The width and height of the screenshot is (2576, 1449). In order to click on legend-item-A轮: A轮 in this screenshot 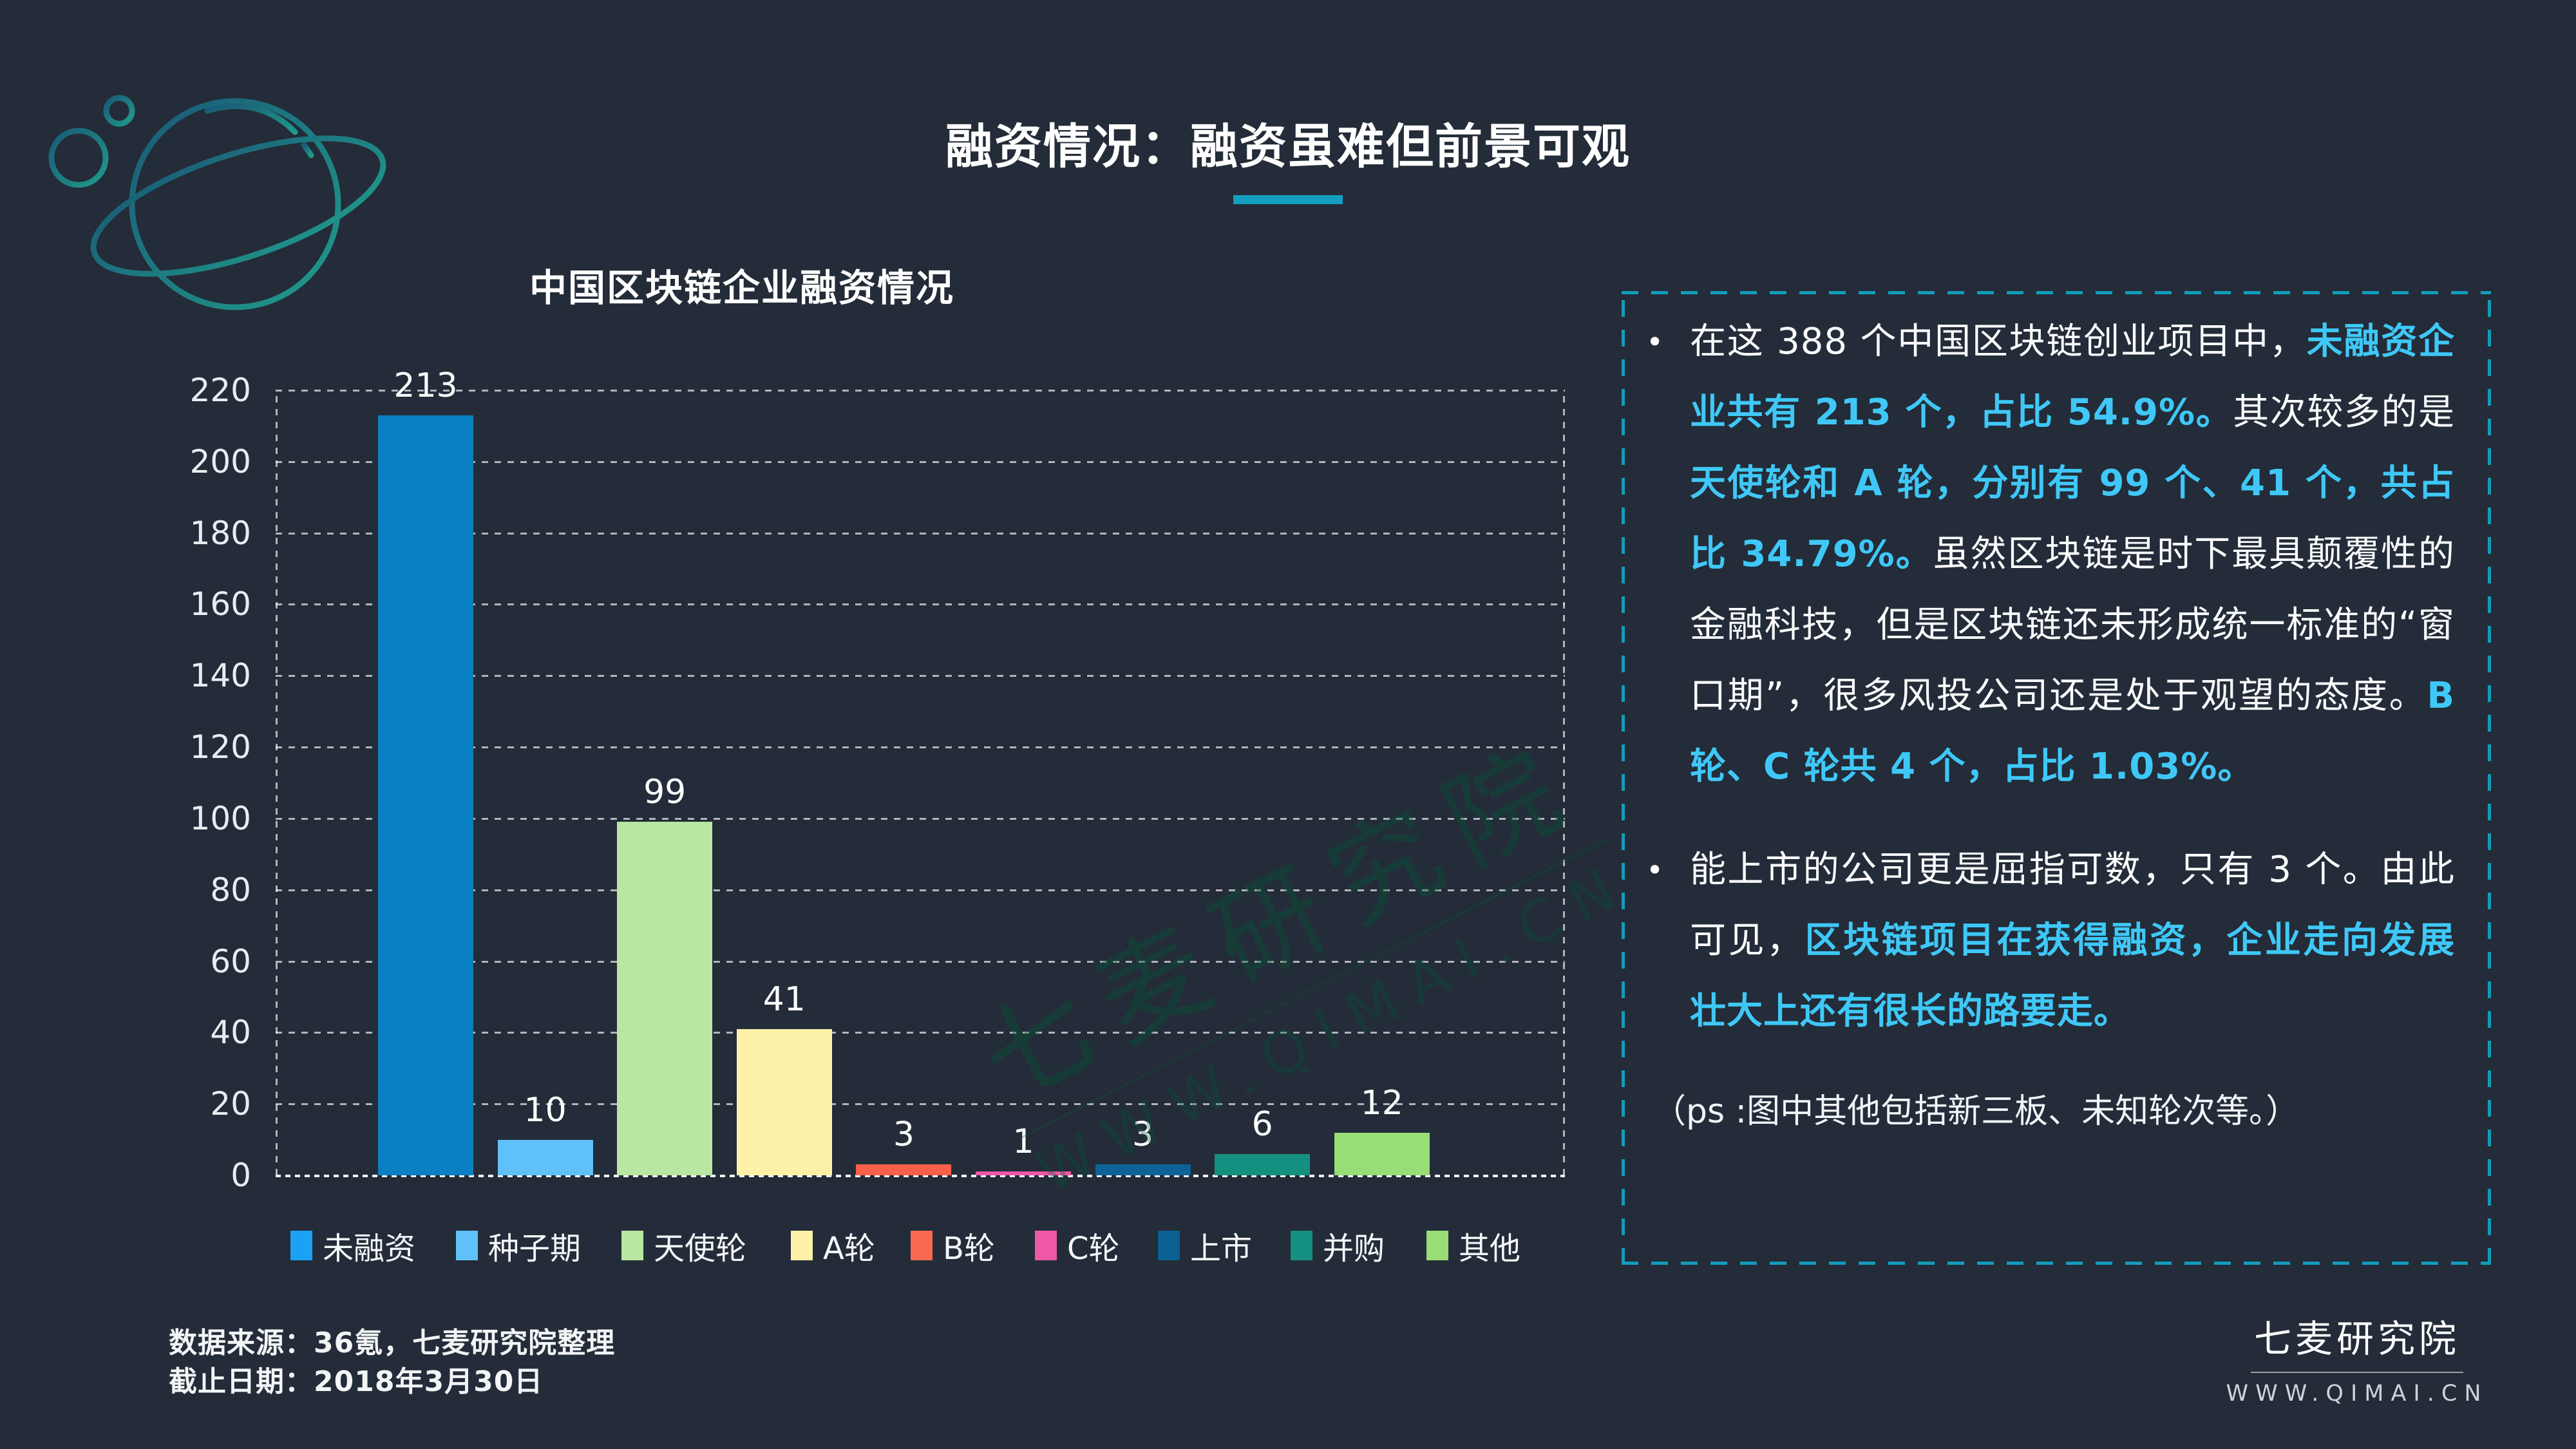, I will do `click(833, 1245)`.